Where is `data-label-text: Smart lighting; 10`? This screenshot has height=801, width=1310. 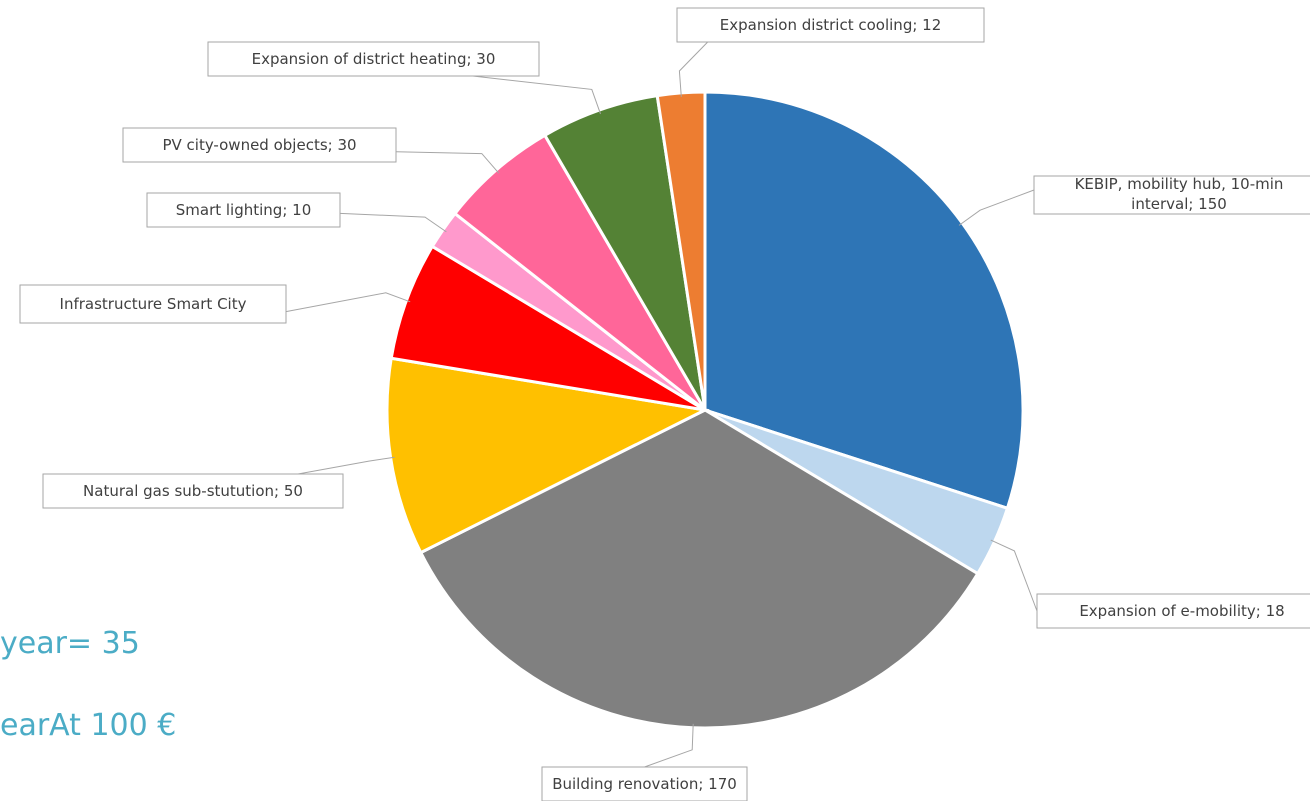 data-label-text: Smart lighting; 10 is located at coordinates (244, 210).